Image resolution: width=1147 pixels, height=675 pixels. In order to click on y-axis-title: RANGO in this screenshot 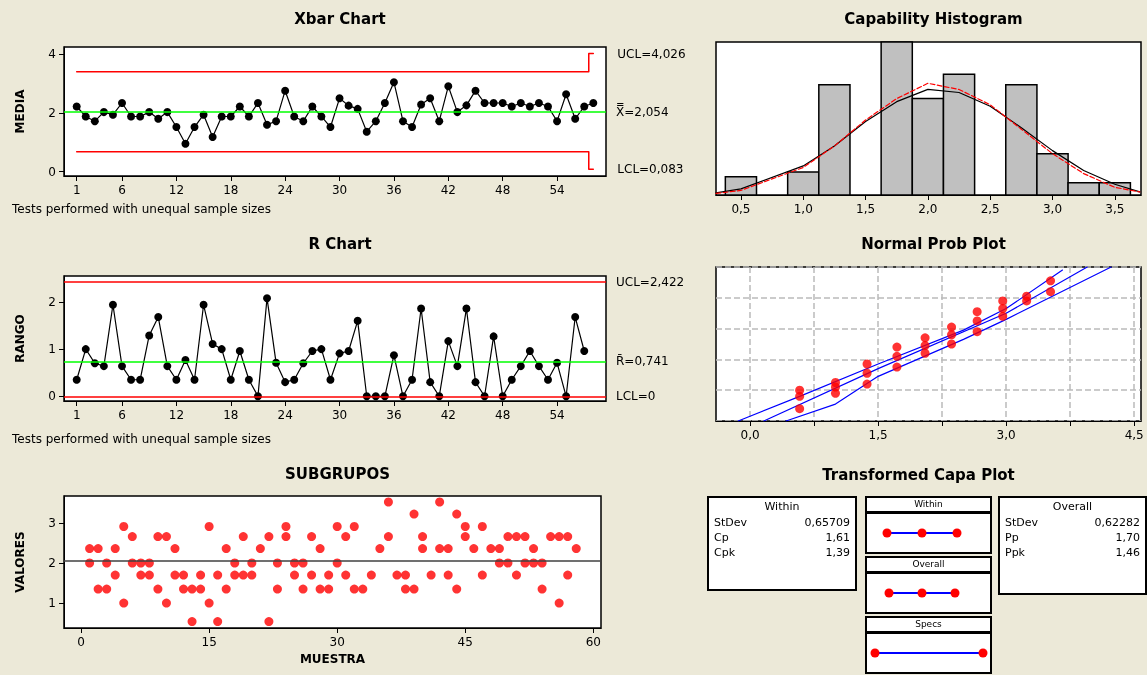, I will do `click(20, 338)`.